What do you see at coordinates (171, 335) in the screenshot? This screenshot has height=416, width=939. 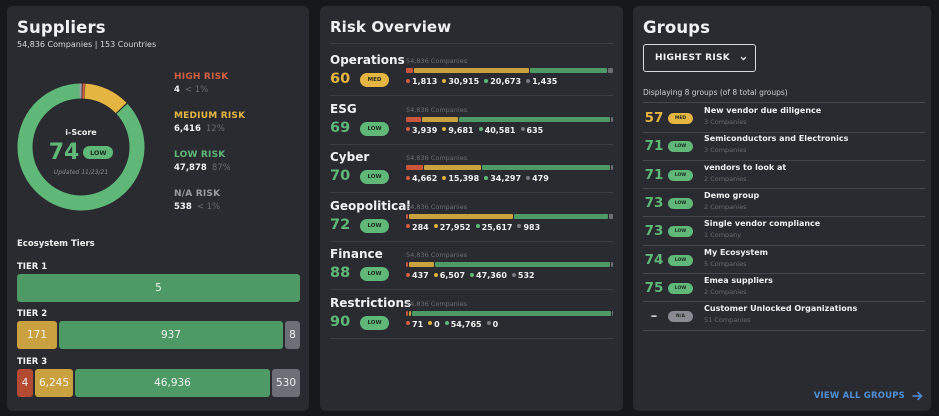 I see `tier-2-segment-low: 937` at bounding box center [171, 335].